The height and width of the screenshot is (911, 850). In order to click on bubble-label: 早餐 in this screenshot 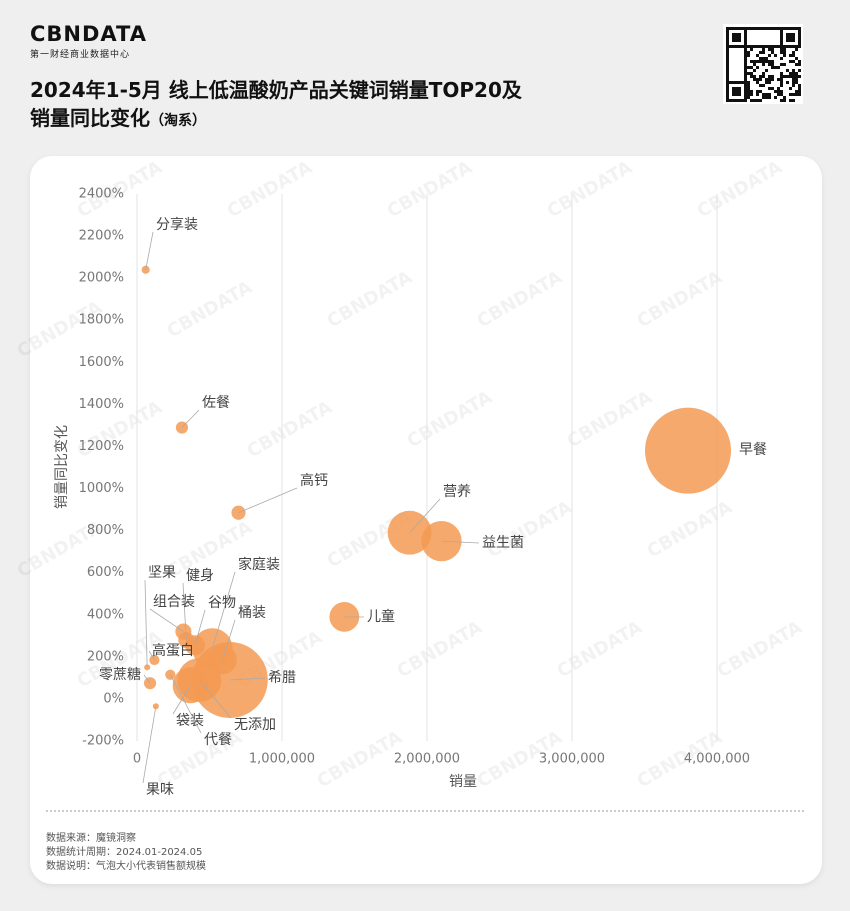, I will do `click(753, 450)`.